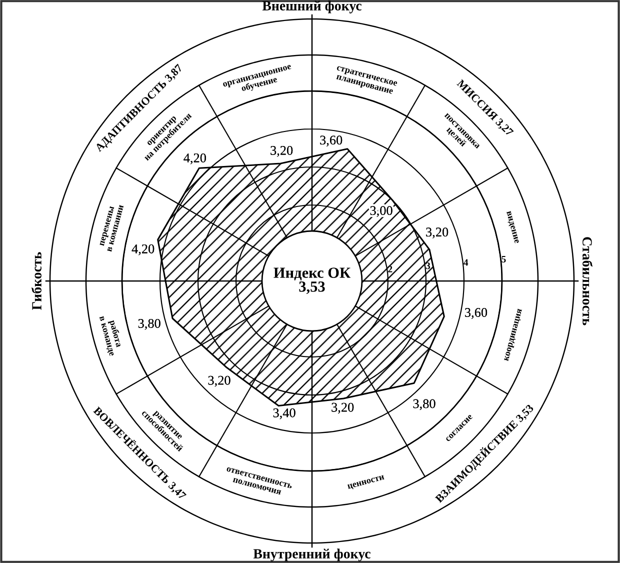 The width and height of the screenshot is (620, 563). I want to click on y-tick-label: 5, so click(504, 259).